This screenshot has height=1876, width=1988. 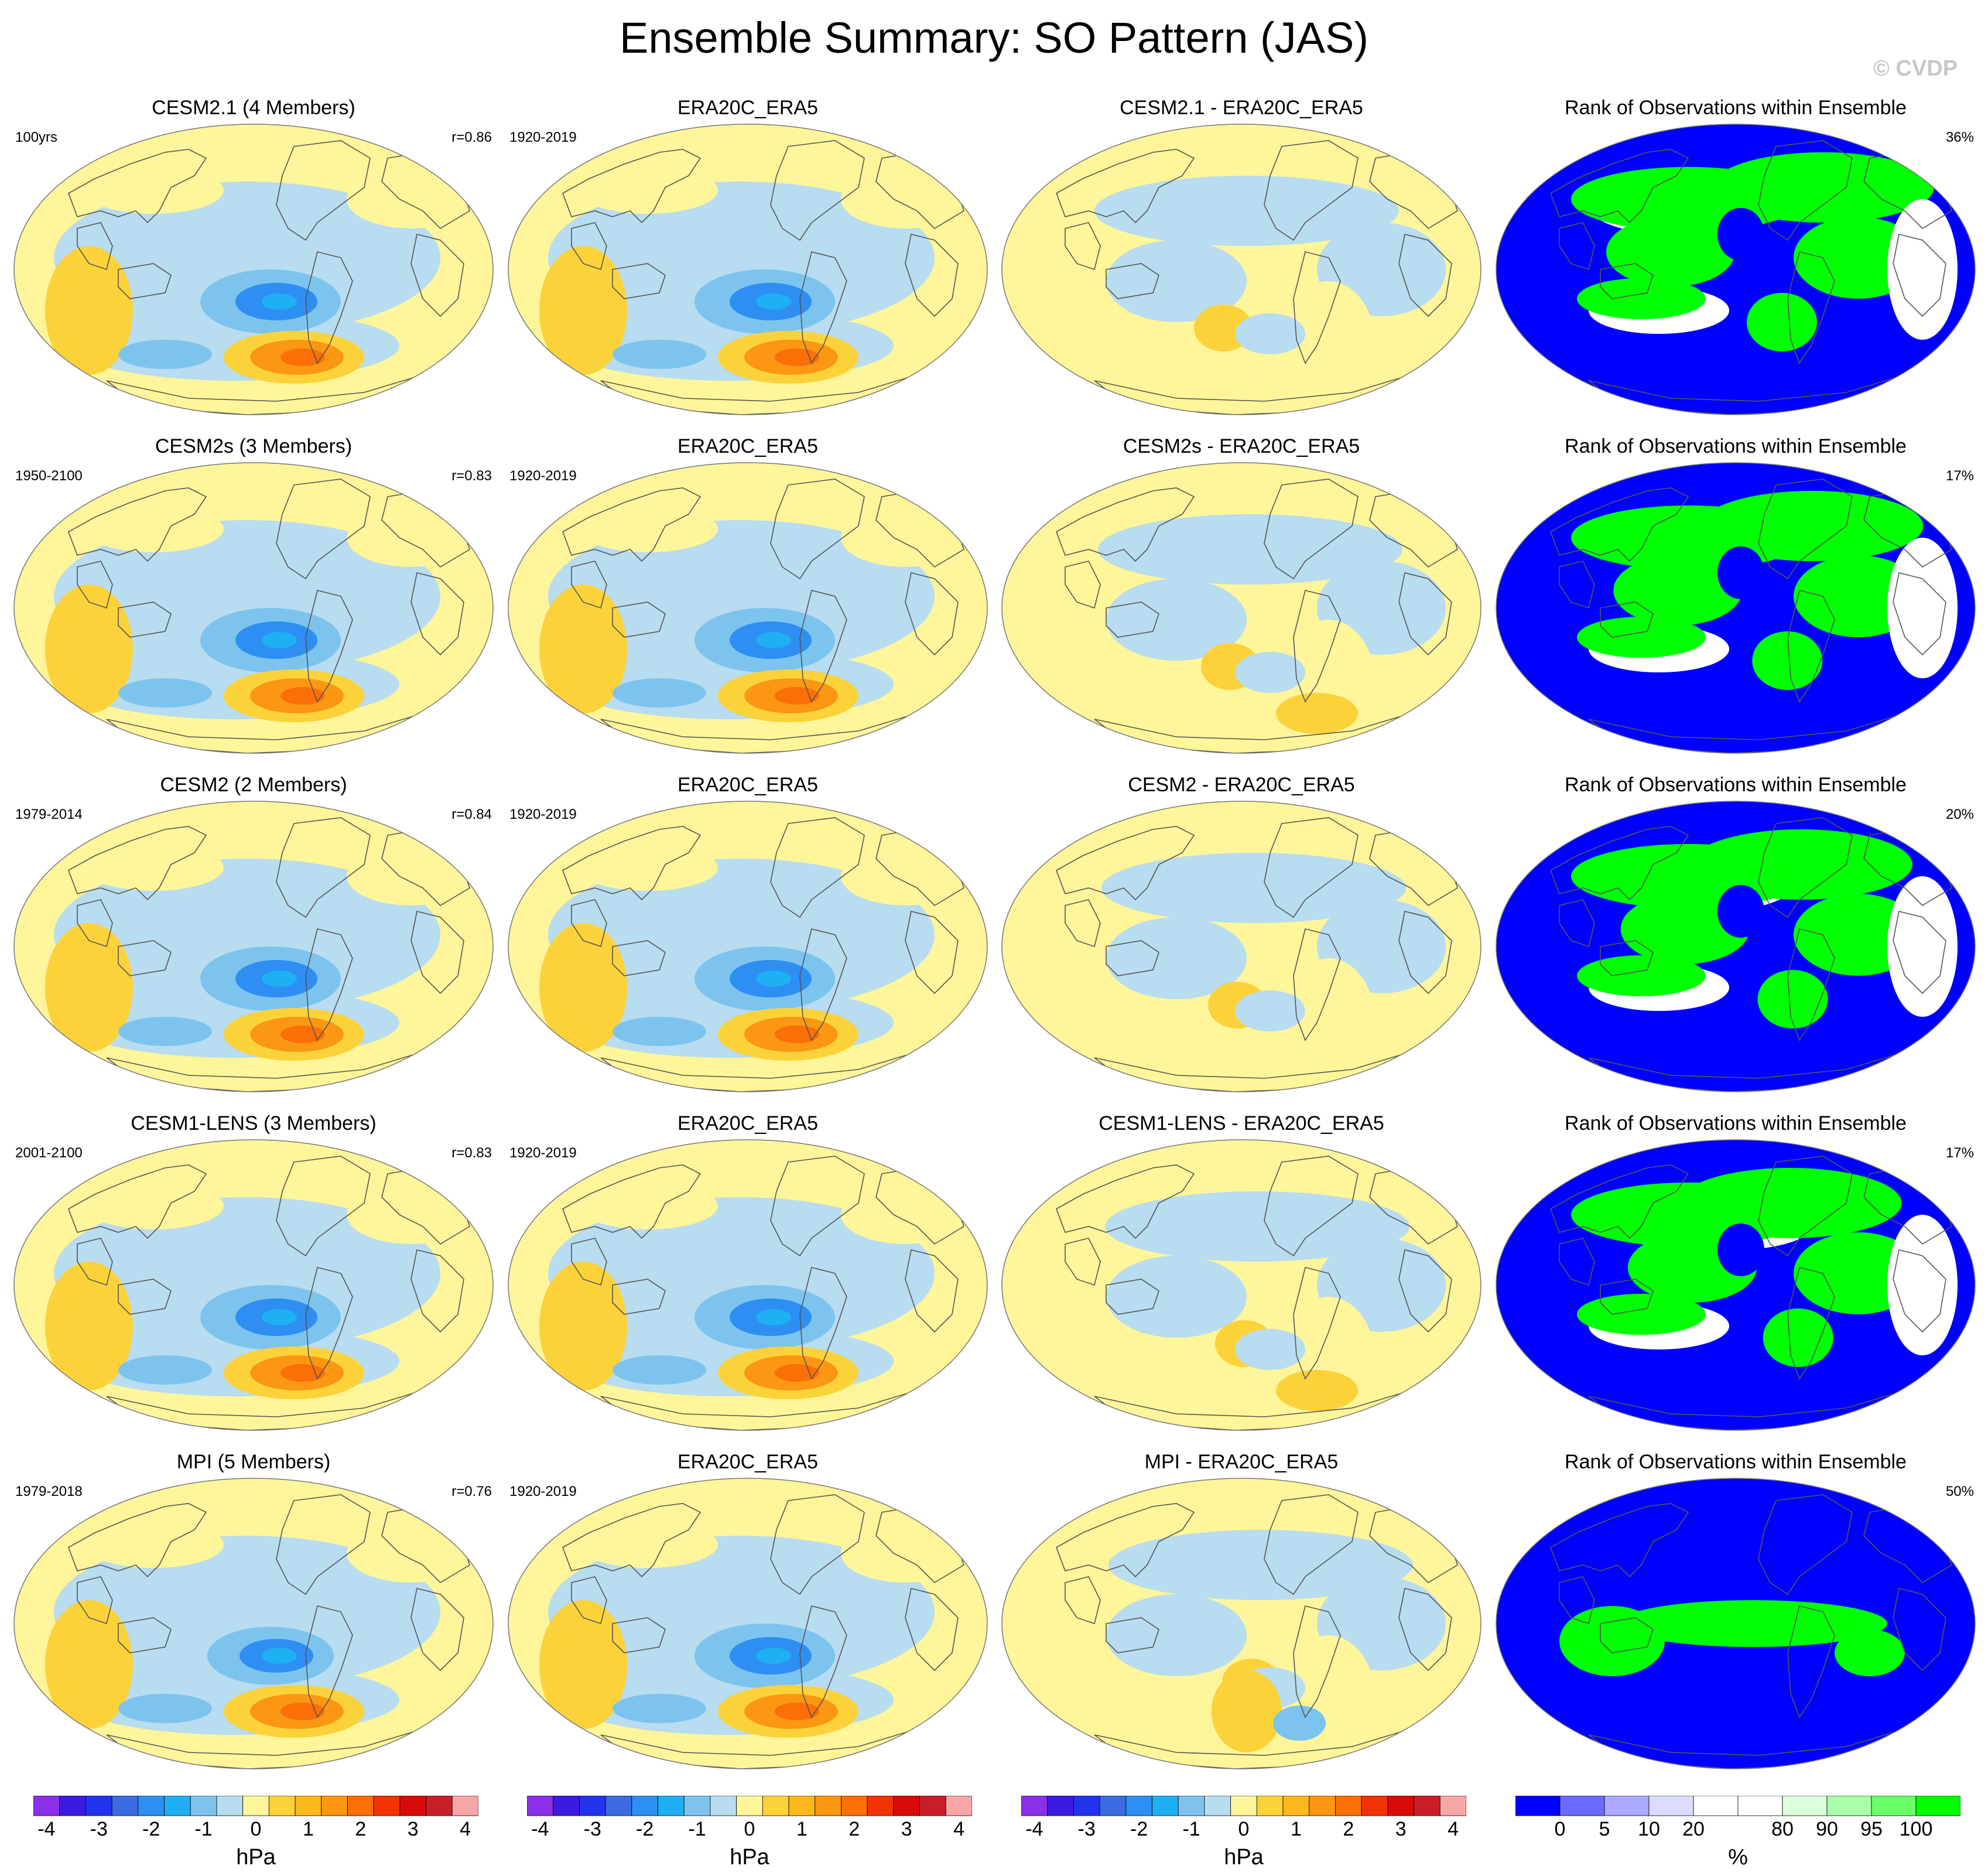 What do you see at coordinates (1783, 1829) in the screenshot?
I see `colorbar-tick-label: 80` at bounding box center [1783, 1829].